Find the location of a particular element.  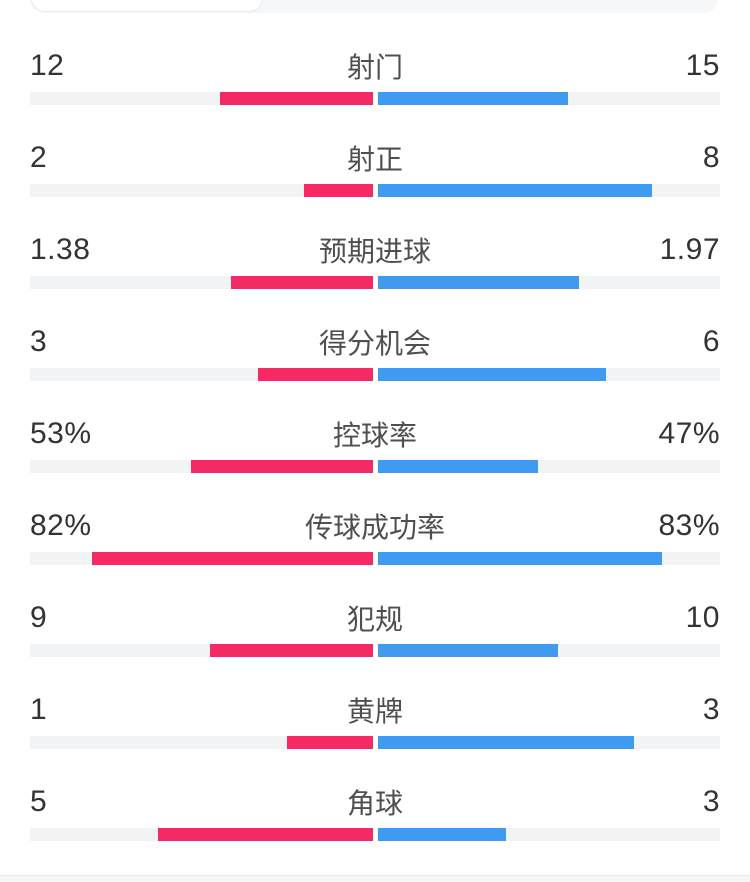

stat-label: 犯规 is located at coordinates (374, 619).